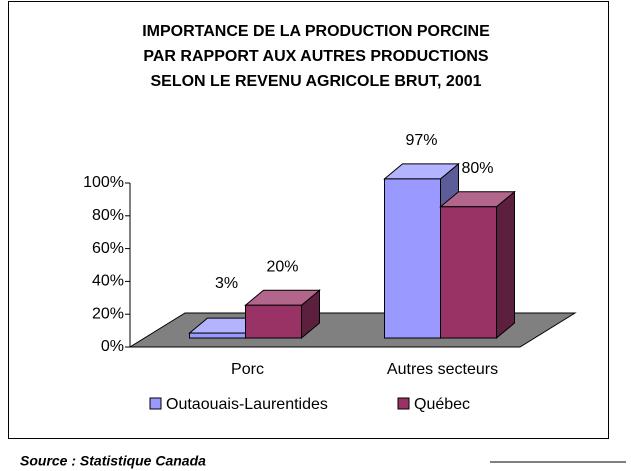  Describe the element at coordinates (108, 248) in the screenshot. I see `y-tick-label: 60%` at that location.